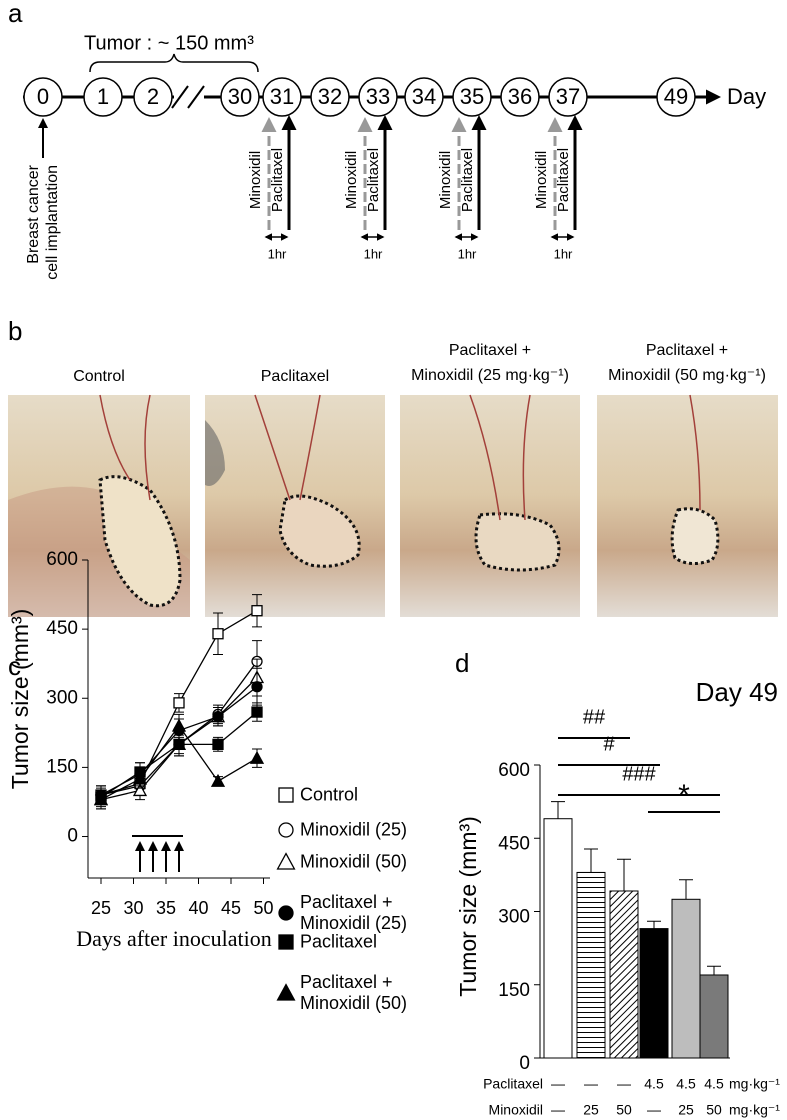  Describe the element at coordinates (676, 96) in the screenshot. I see `day-label: 49` at that location.